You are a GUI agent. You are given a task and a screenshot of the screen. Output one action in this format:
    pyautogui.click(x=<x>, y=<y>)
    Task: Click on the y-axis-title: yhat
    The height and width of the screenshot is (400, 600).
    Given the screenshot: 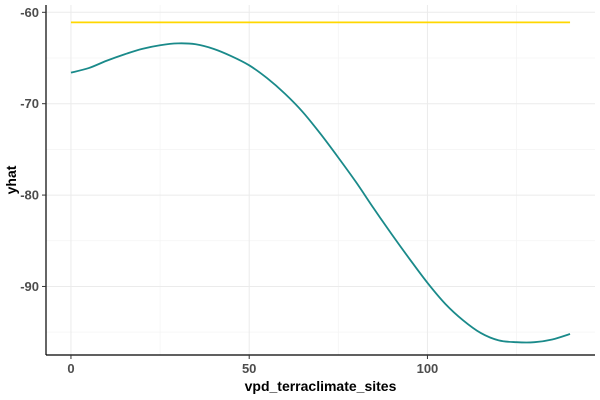 What is the action you would take?
    pyautogui.click(x=11, y=179)
    